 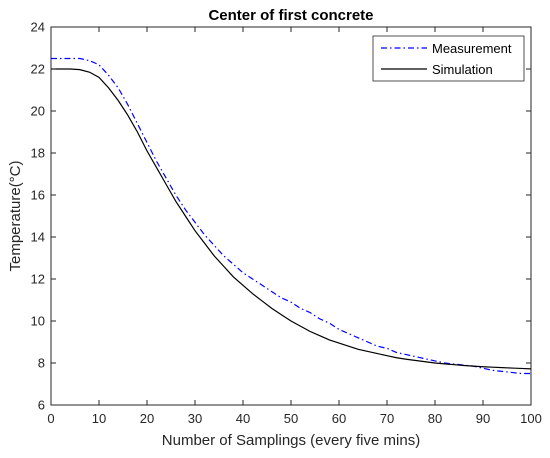 What do you see at coordinates (435, 418) in the screenshot?
I see `x-tick-label: 80` at bounding box center [435, 418].